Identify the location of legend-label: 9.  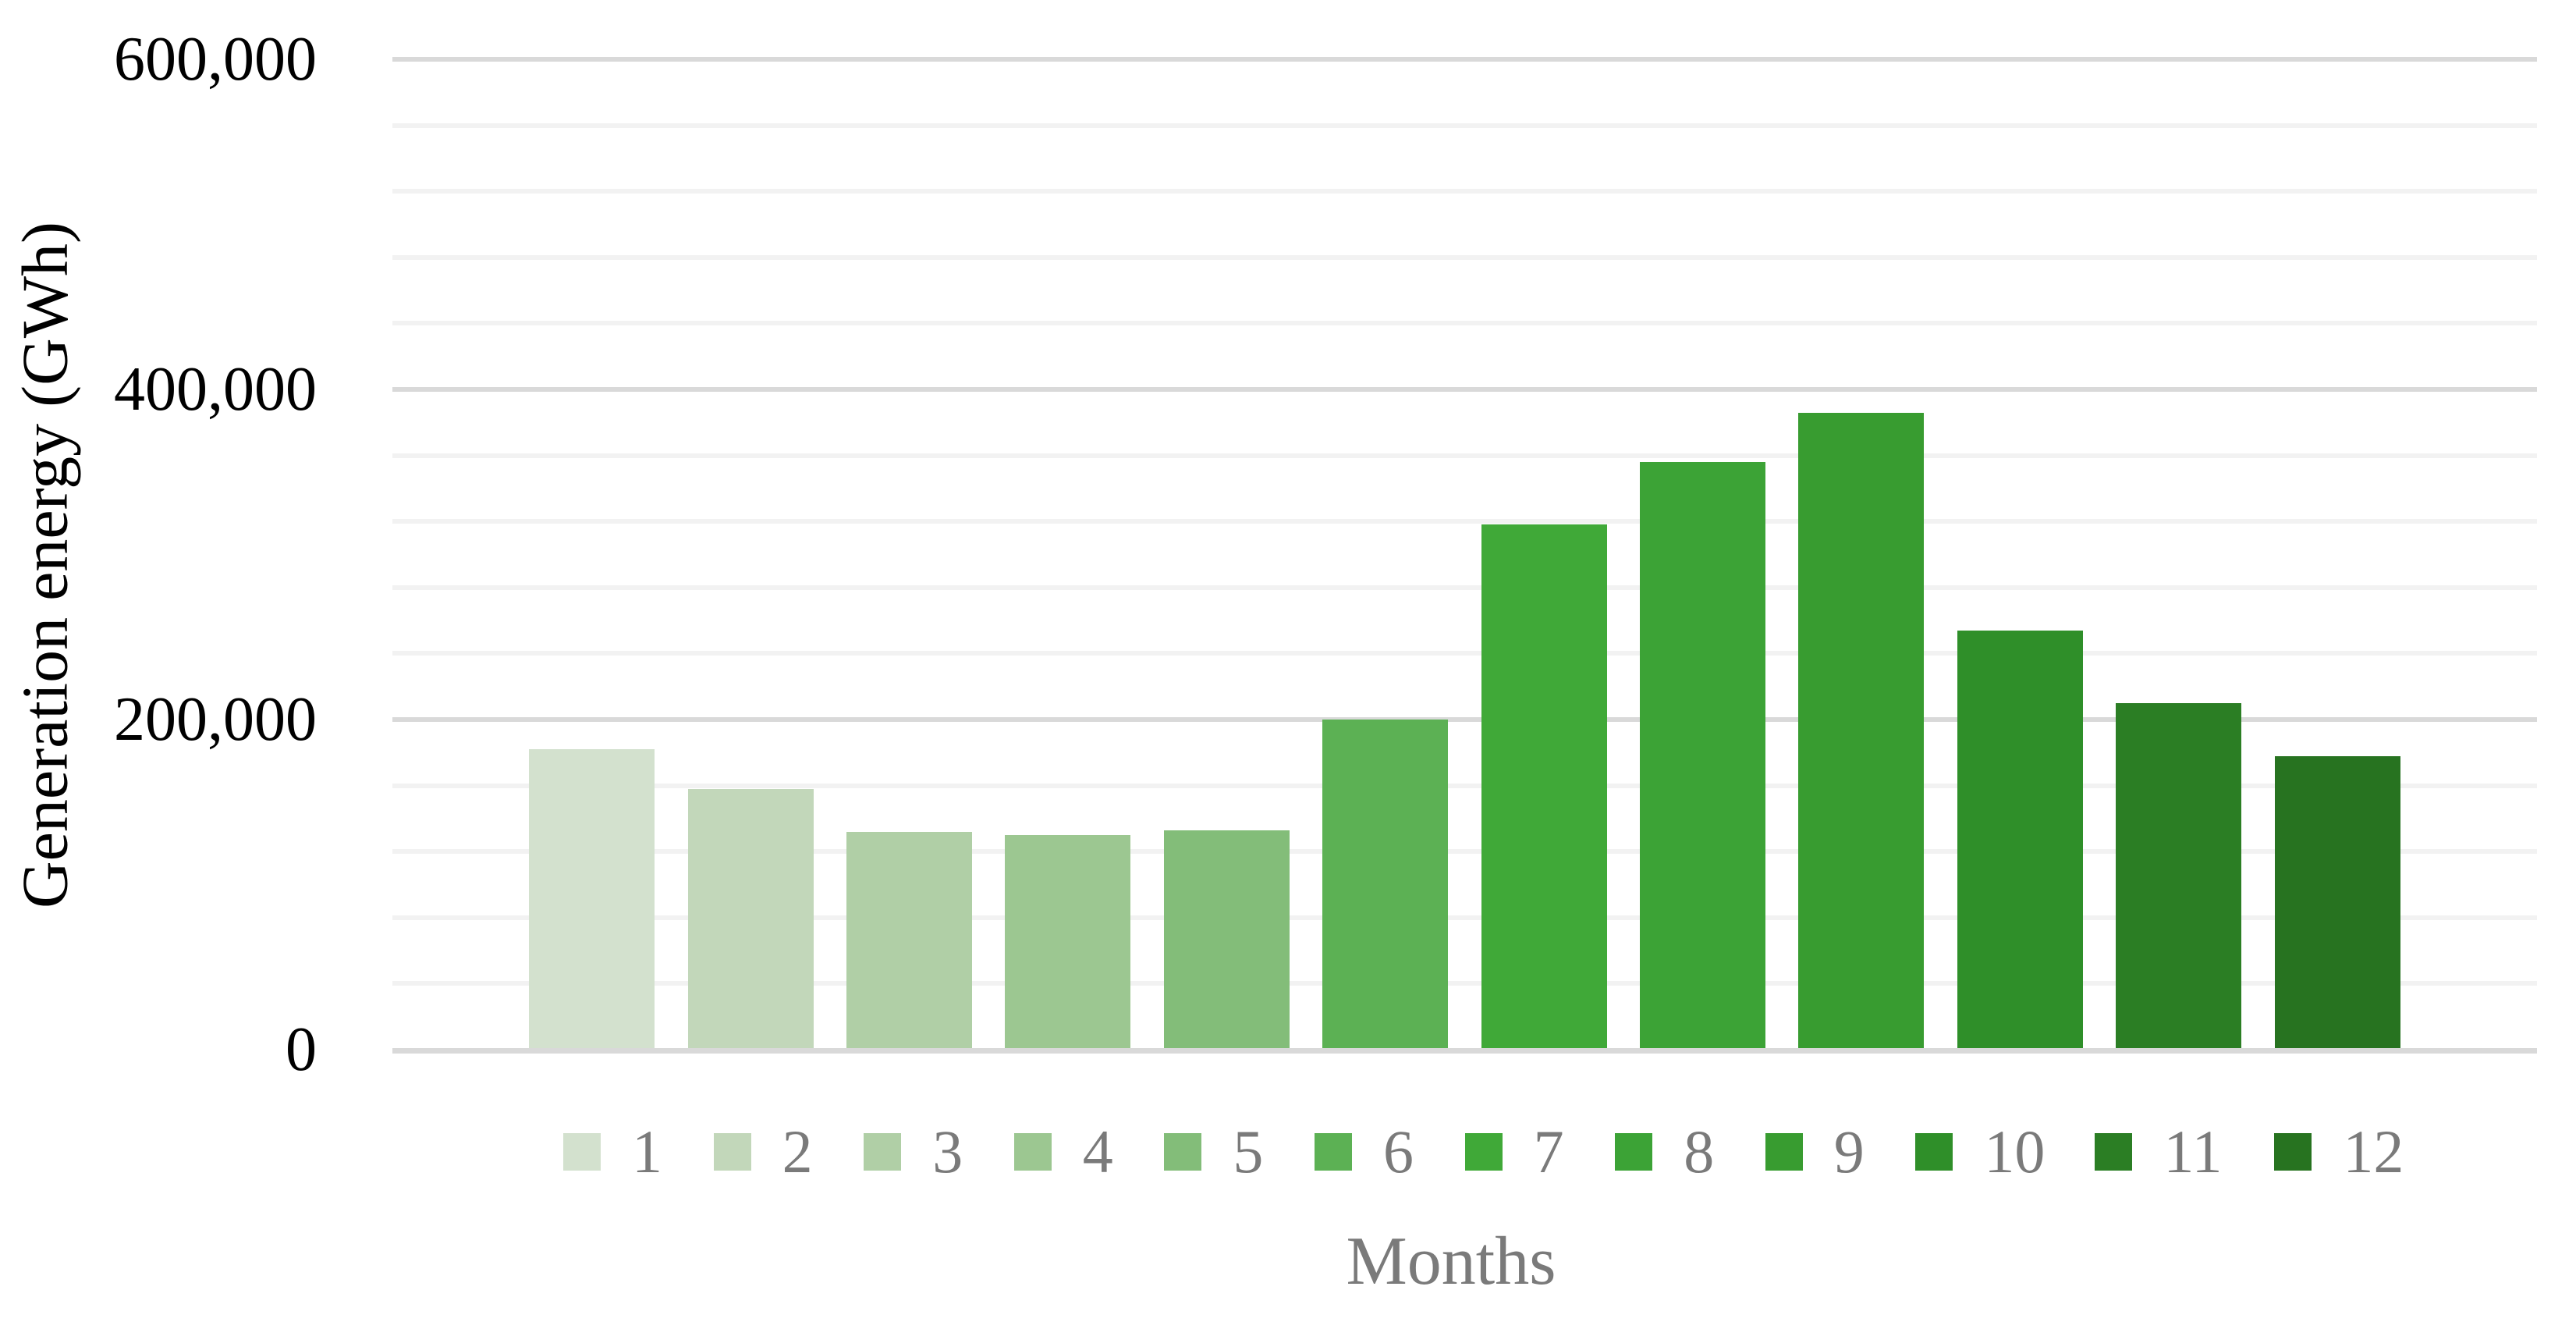
(1849, 1151).